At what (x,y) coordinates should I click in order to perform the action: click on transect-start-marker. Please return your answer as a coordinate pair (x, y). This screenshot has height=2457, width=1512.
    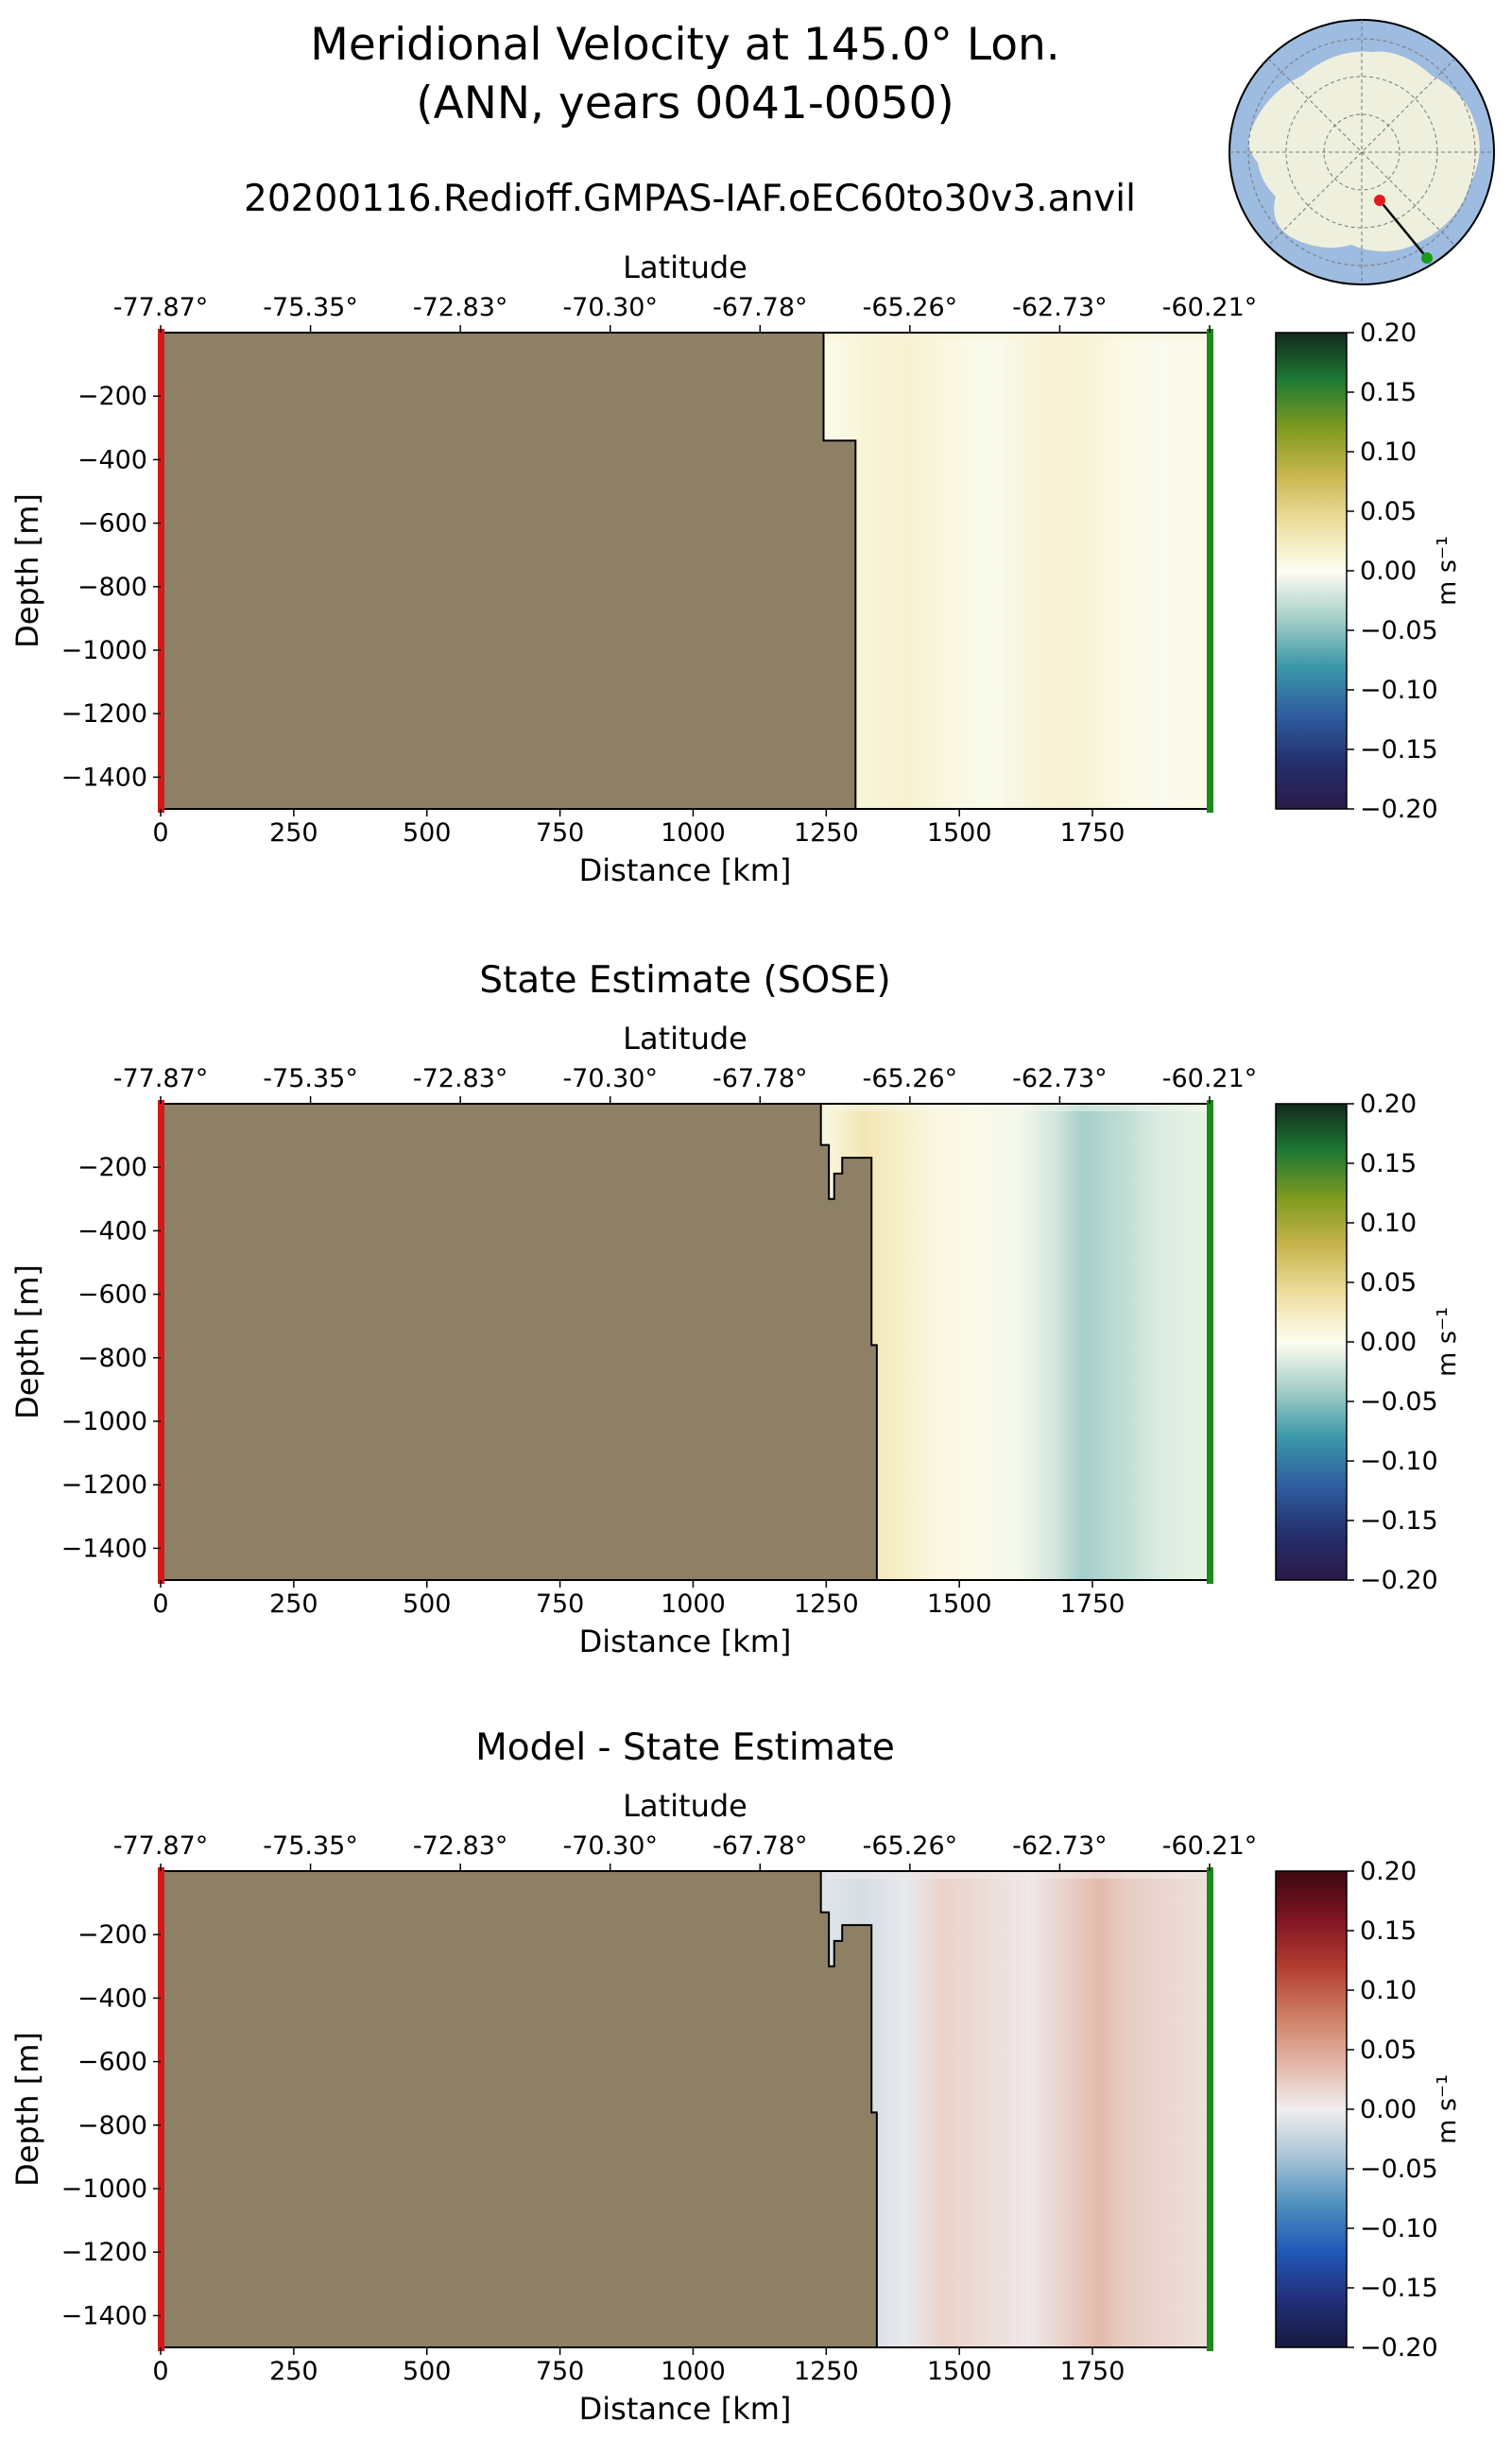
    Looking at the image, I should click on (1379, 200).